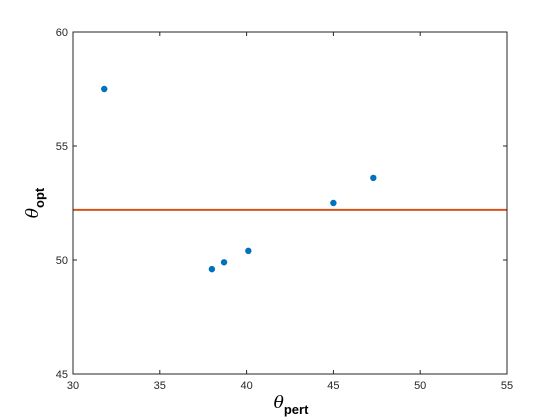  Describe the element at coordinates (507, 386) in the screenshot. I see `x-tick-label: 55` at that location.